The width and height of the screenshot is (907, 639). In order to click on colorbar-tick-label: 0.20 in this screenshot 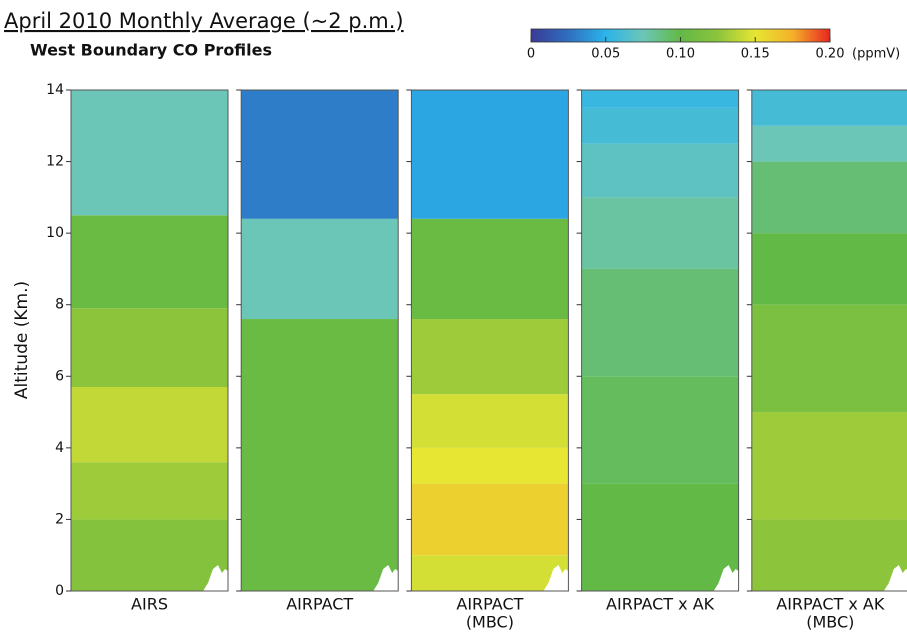, I will do `click(830, 54)`.